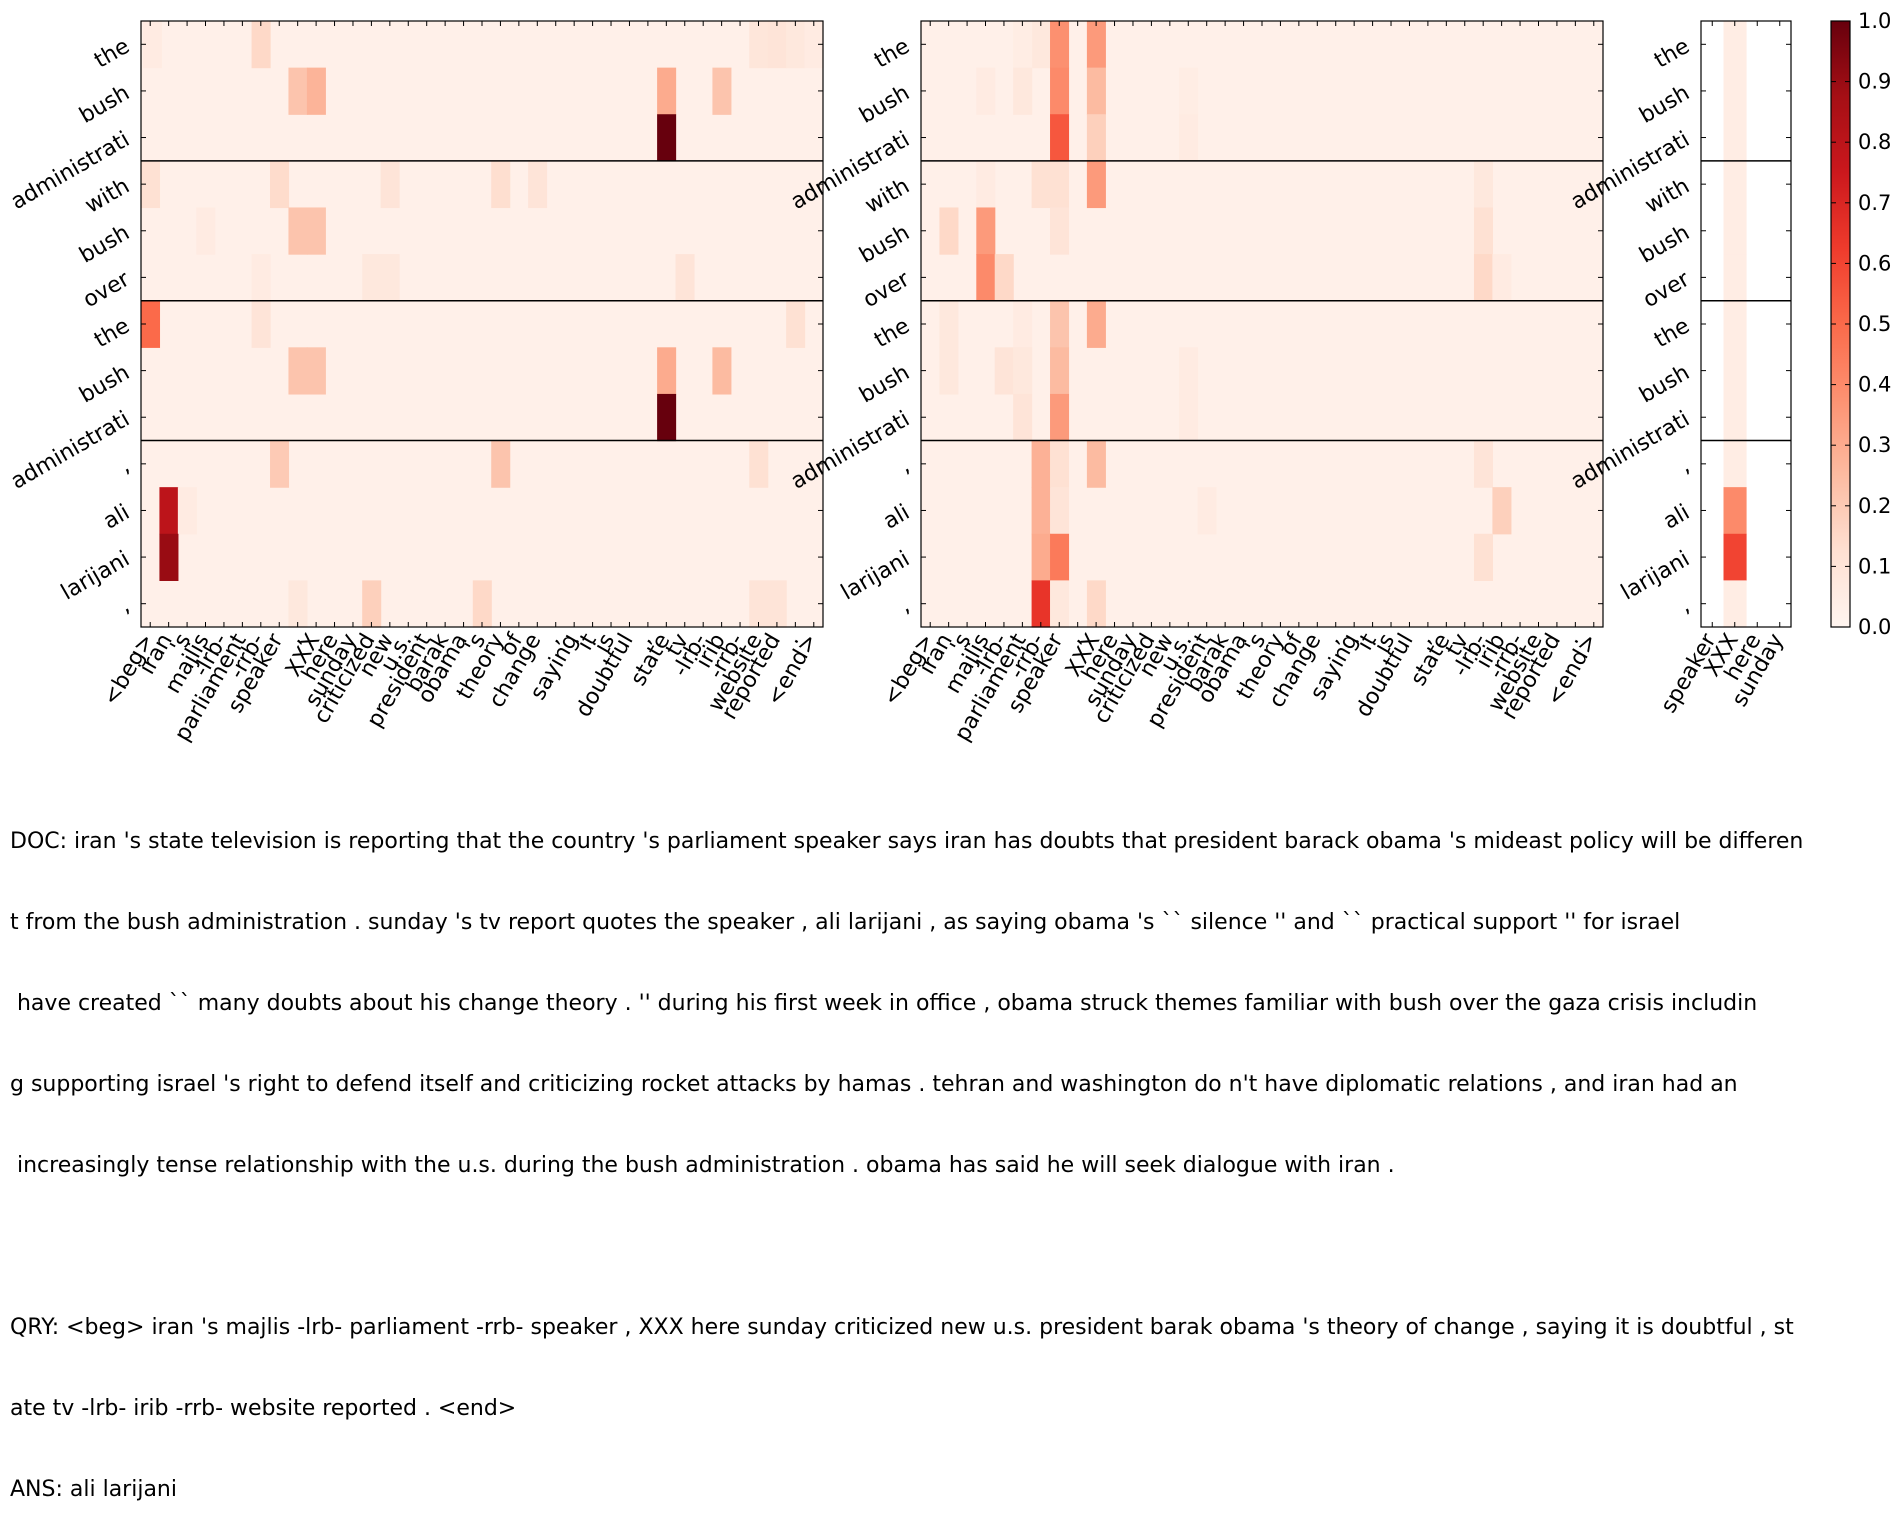 The image size is (1898, 1530). What do you see at coordinates (1874, 627) in the screenshot?
I see `colorbar-tick-label: 0.0` at bounding box center [1874, 627].